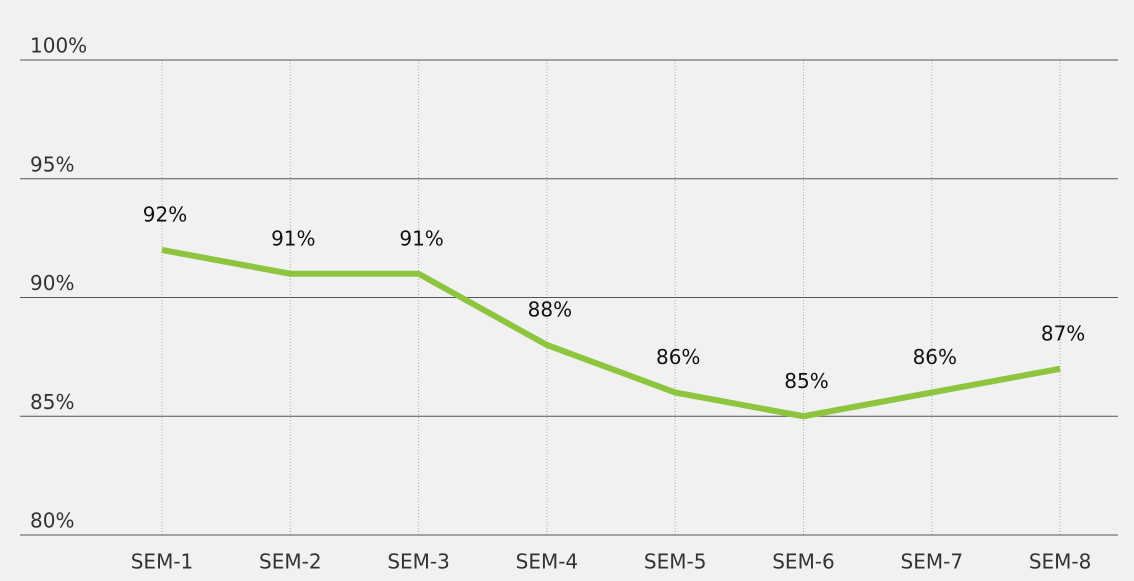 The image size is (1134, 581). I want to click on data-label: 85%, so click(806, 381).